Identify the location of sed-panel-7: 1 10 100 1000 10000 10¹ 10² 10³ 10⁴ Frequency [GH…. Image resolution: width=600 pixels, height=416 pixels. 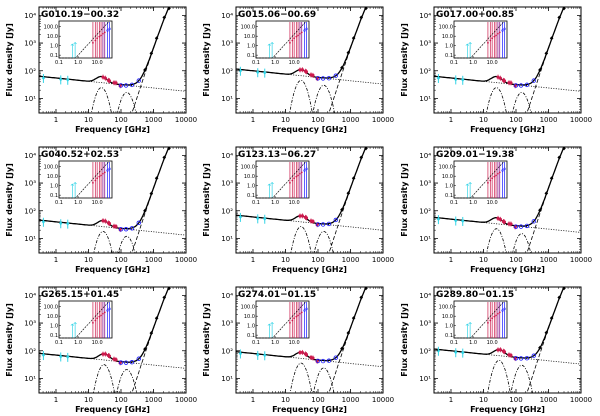
(101, 350).